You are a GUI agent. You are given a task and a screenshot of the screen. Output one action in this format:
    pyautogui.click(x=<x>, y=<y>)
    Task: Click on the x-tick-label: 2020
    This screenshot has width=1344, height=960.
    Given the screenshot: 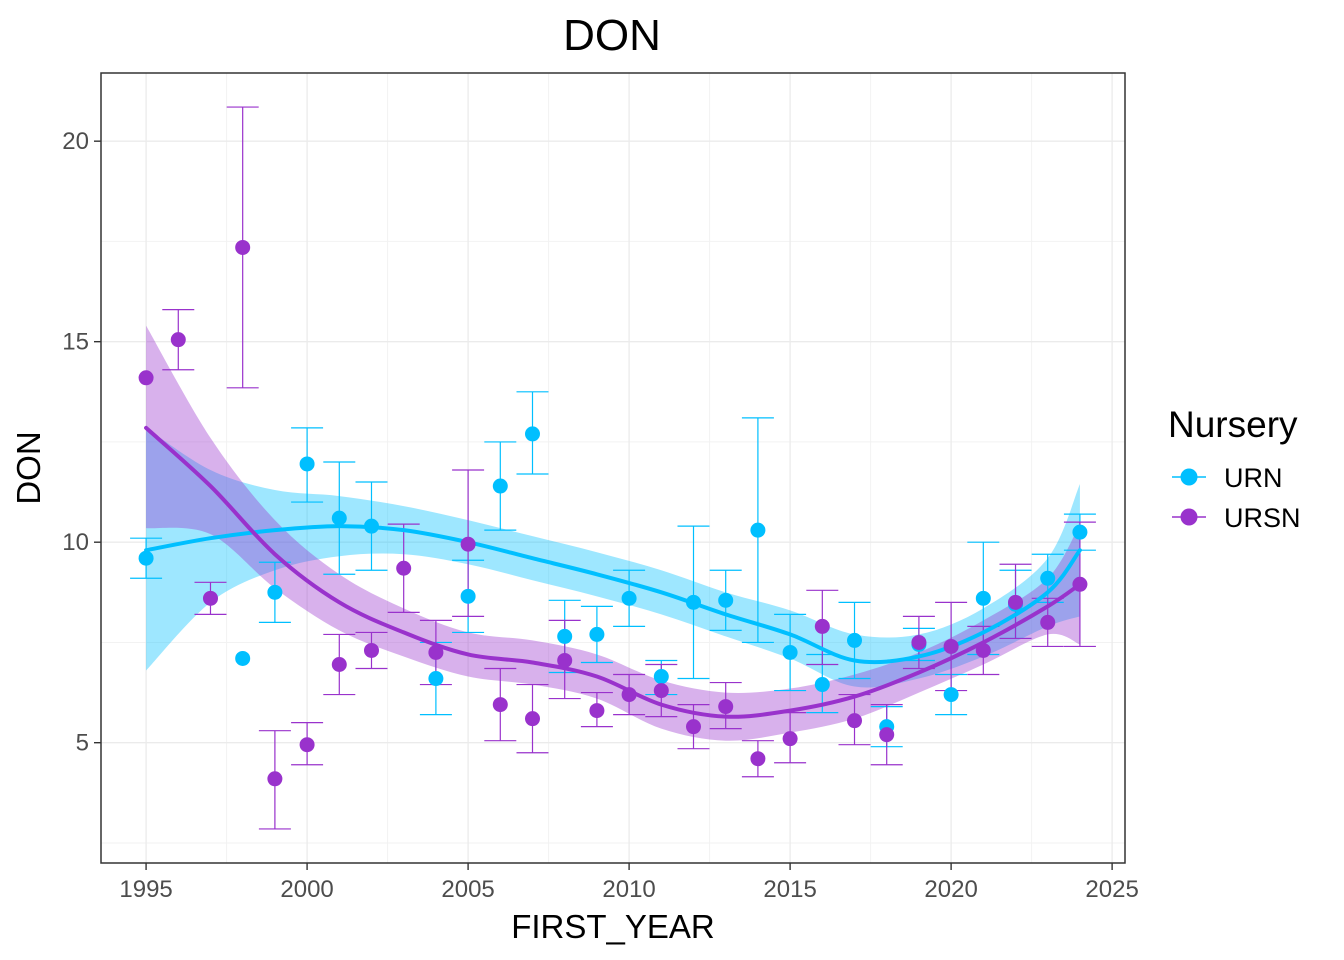 What is the action you would take?
    pyautogui.click(x=950, y=889)
    